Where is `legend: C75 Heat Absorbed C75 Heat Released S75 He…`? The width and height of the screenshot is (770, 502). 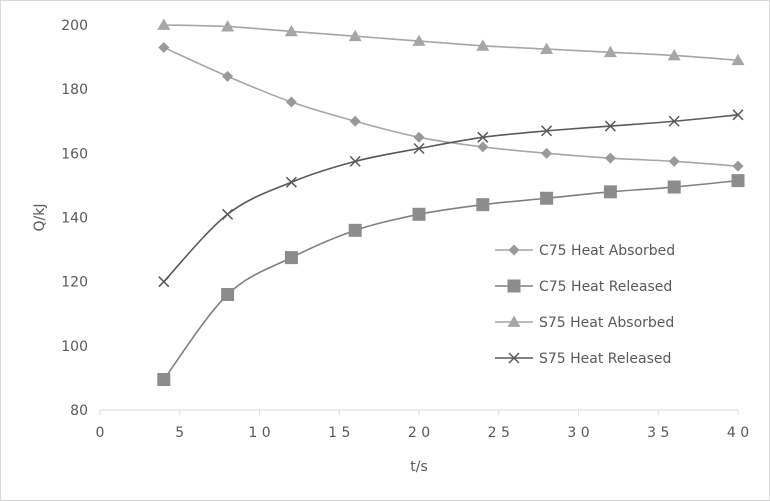 legend: C75 Heat Absorbed C75 Heat Released S75 He… is located at coordinates (585, 305).